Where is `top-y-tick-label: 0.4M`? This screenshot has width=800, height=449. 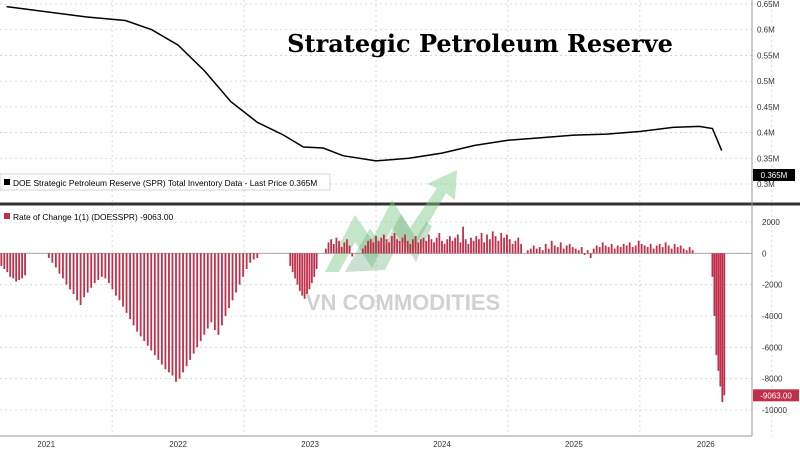
top-y-tick-label: 0.4M is located at coordinates (766, 133).